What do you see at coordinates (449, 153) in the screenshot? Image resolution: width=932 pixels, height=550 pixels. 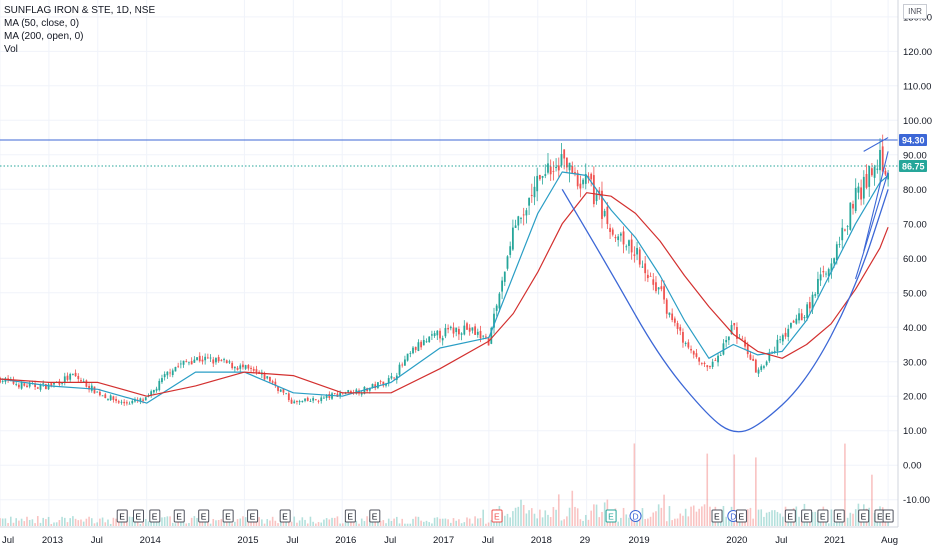 I see `horizontal-lines` at bounding box center [449, 153].